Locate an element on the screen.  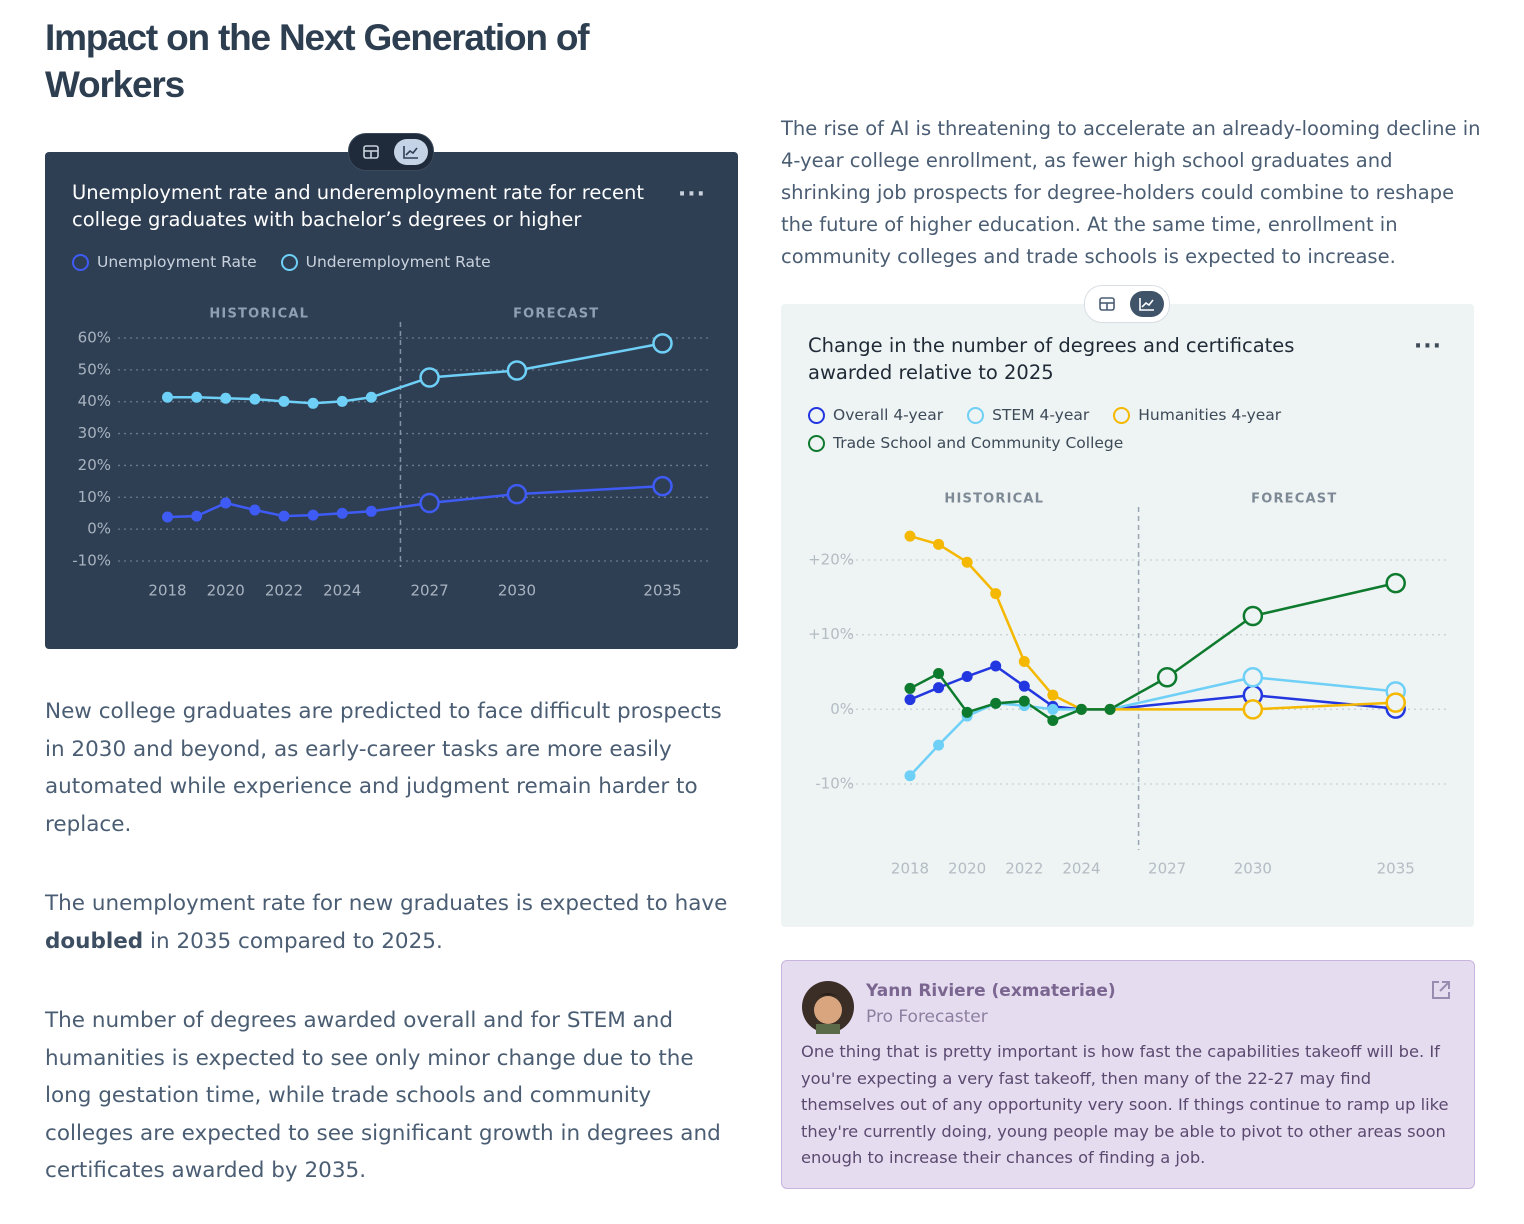
comment-author: Yann Riviere (exmateriae) is located at coordinates (991, 991).